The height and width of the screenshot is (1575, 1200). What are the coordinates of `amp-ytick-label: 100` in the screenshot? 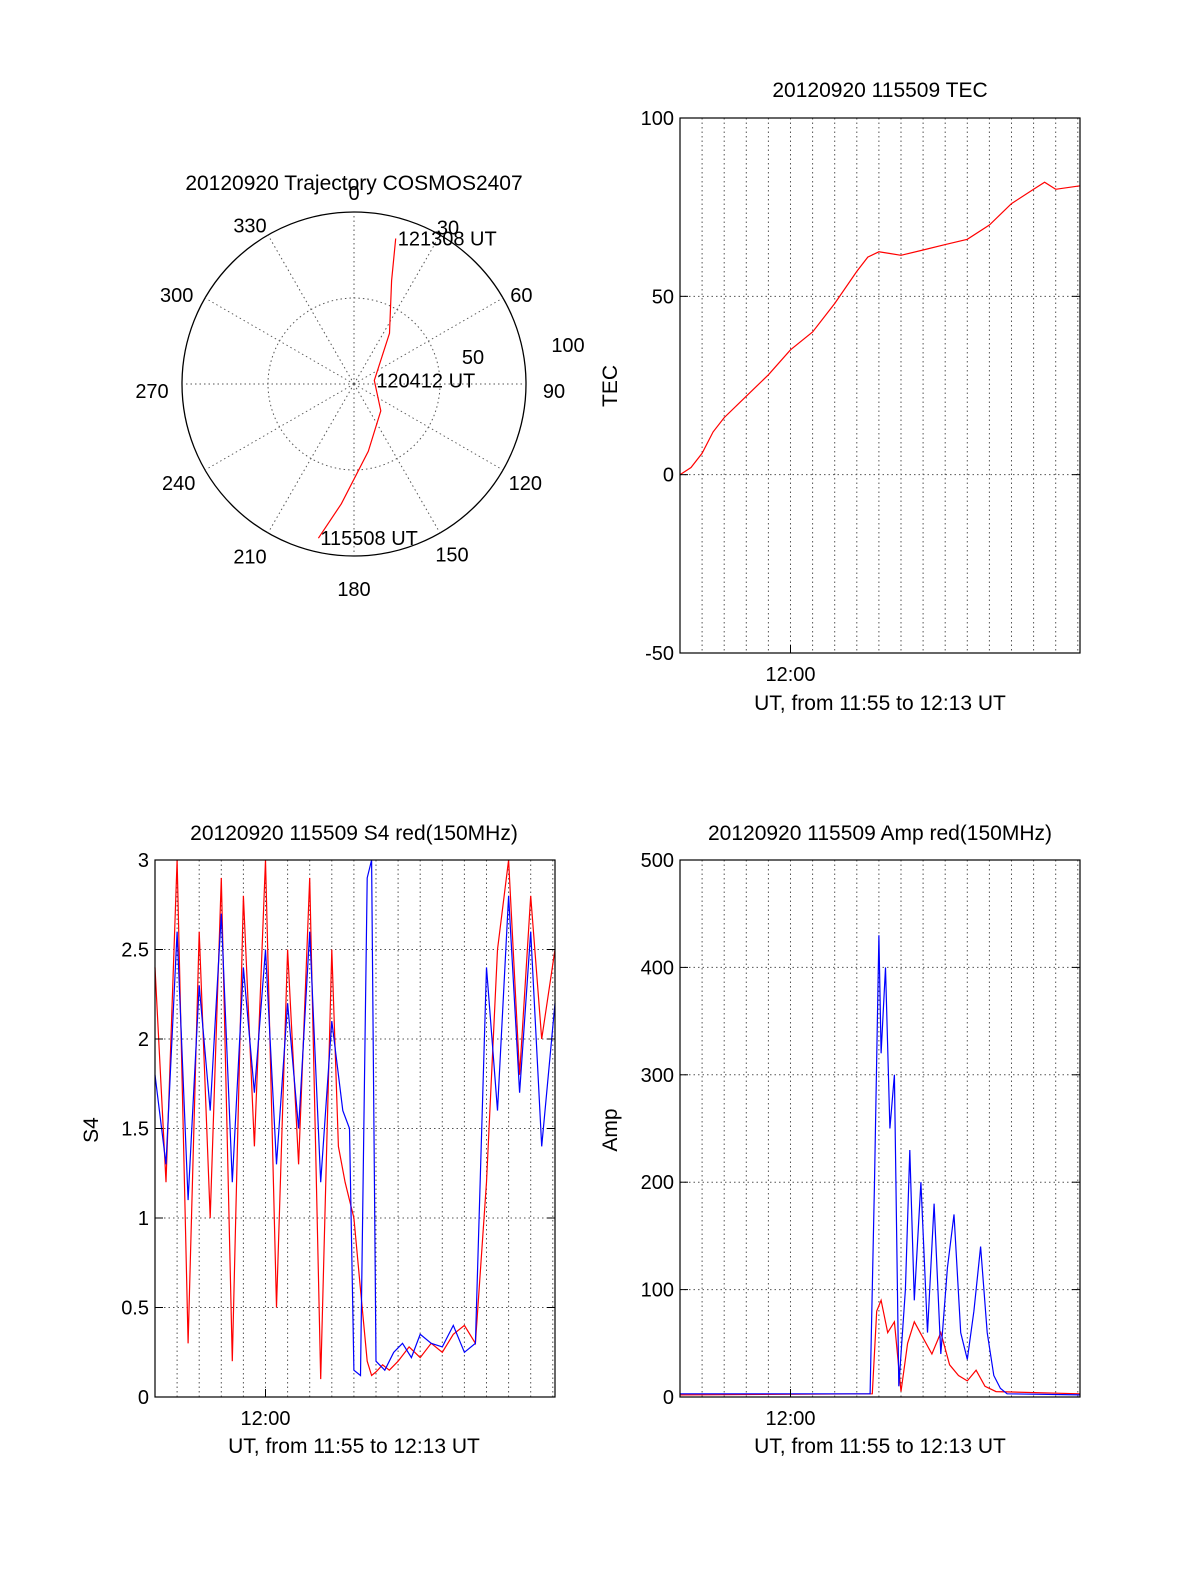 It's located at (657, 1291).